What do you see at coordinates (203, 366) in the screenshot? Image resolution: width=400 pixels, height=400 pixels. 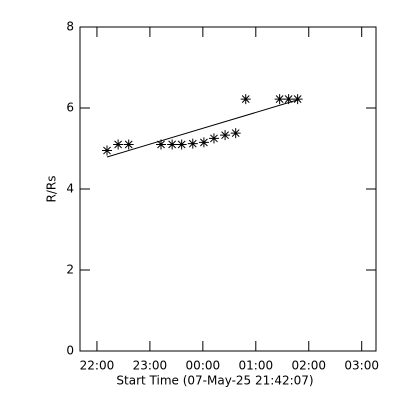 I see `x-tick-label: 00:00` at bounding box center [203, 366].